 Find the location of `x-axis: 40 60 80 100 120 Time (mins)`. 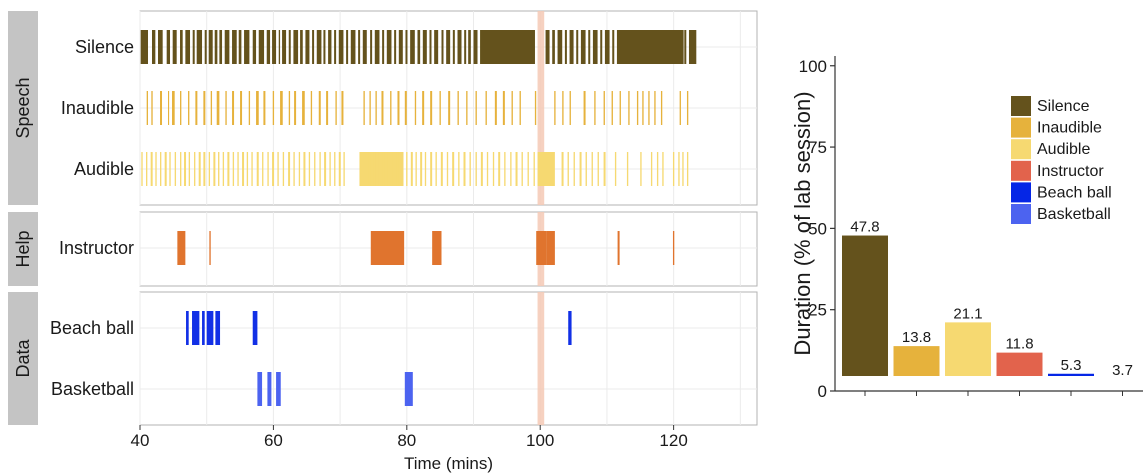

x-axis: 40 60 80 100 120 Time (mins) is located at coordinates (409, 449).